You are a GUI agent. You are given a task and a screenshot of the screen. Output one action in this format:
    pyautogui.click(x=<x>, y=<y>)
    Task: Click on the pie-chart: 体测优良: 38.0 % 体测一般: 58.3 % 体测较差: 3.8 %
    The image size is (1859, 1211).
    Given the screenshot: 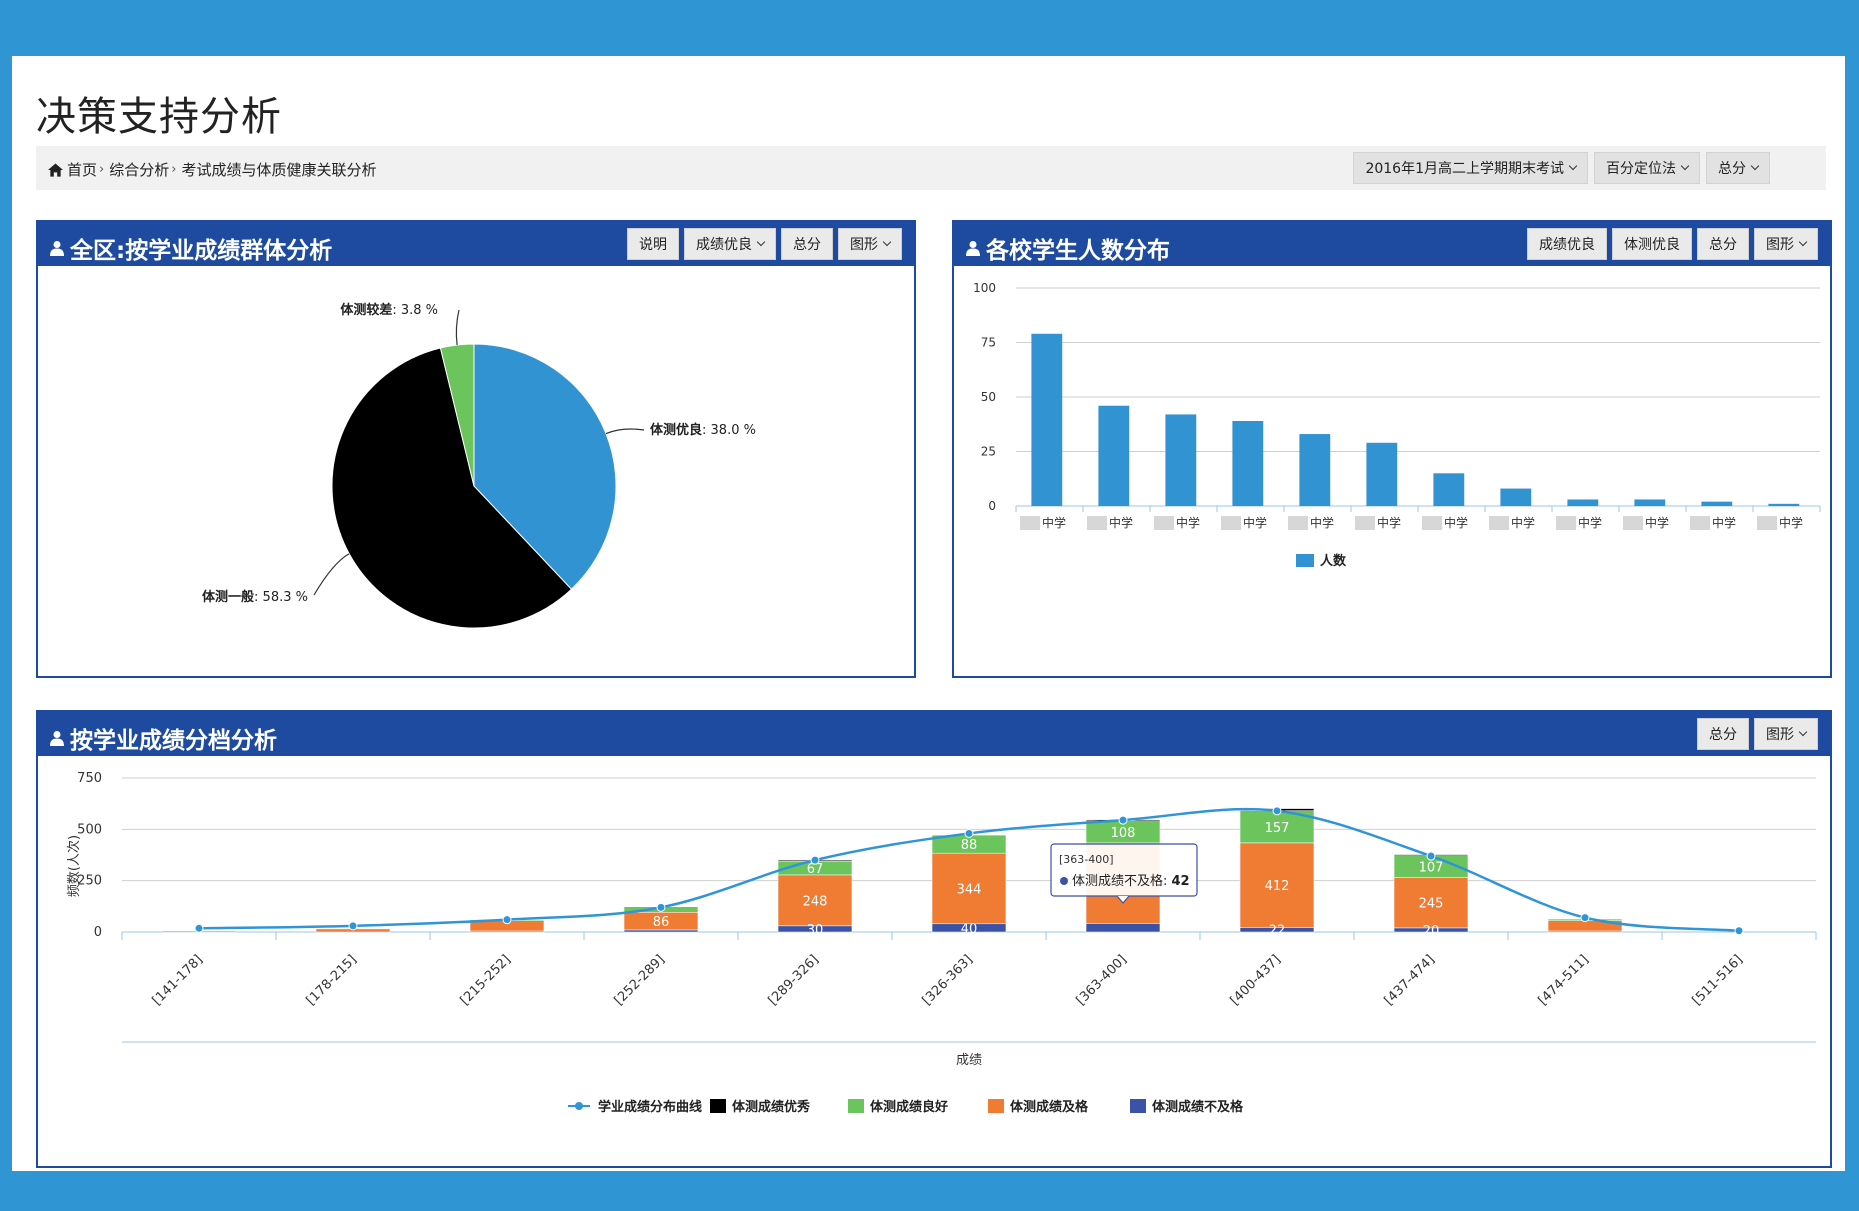 What is the action you would take?
    pyautogui.click(x=479, y=465)
    